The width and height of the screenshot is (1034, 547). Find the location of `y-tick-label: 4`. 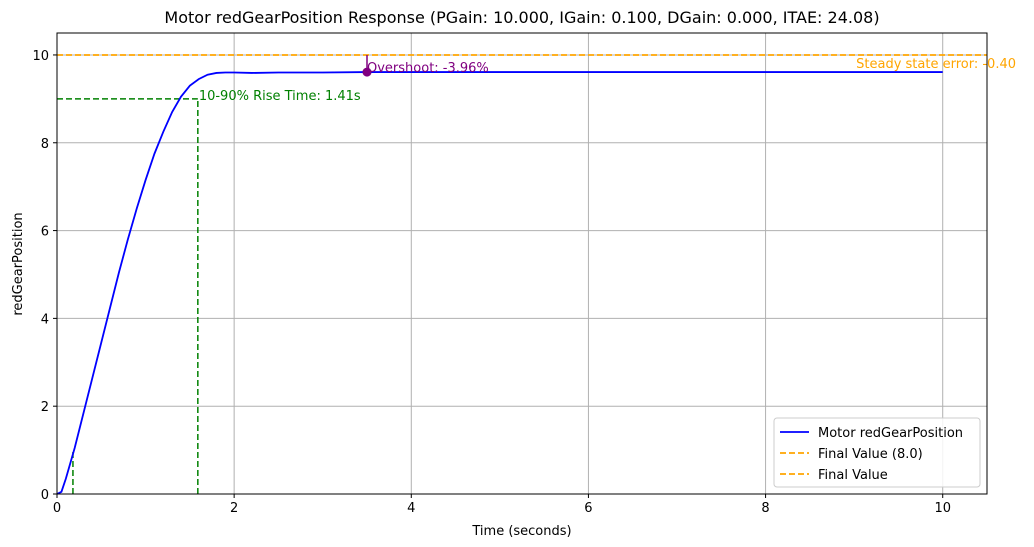

y-tick-label: 4 is located at coordinates (45, 319).